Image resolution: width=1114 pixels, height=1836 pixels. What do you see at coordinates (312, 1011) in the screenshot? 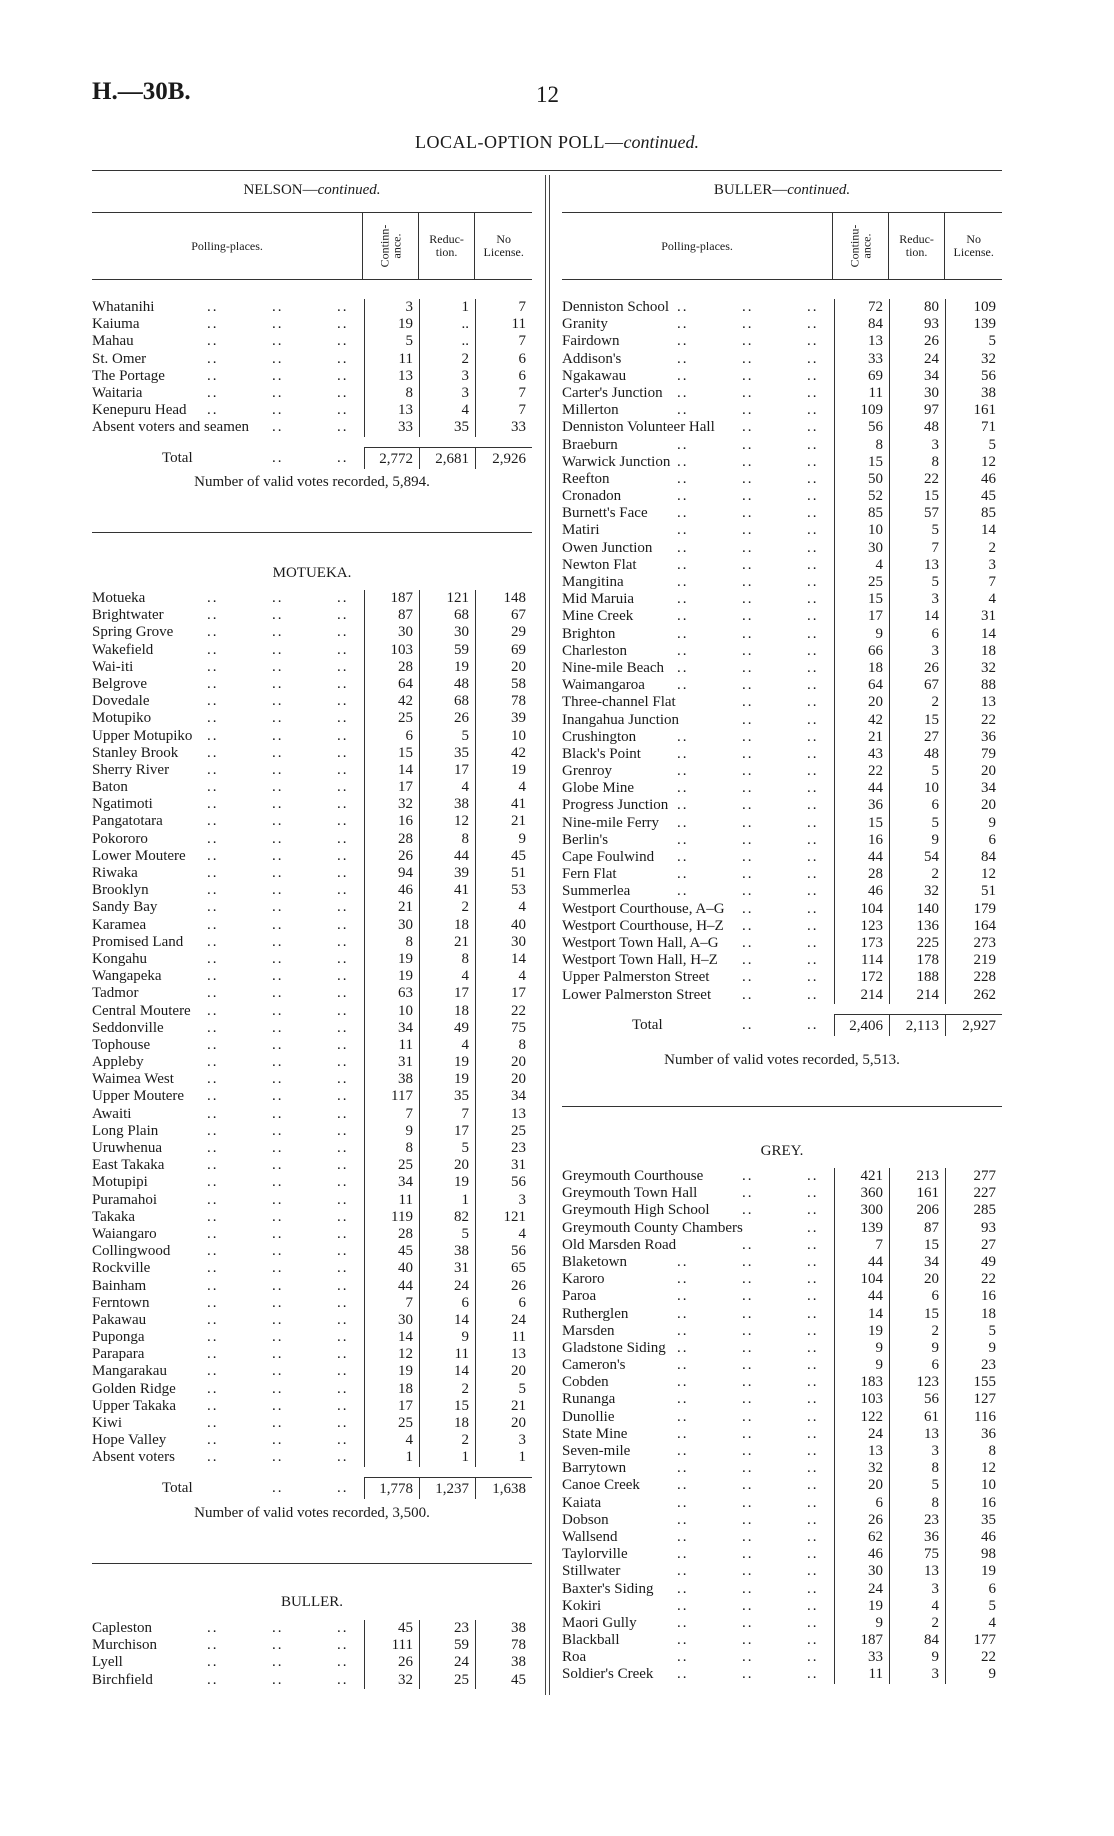
I see `table-row: Central Moutere...... 10 18 22` at bounding box center [312, 1011].